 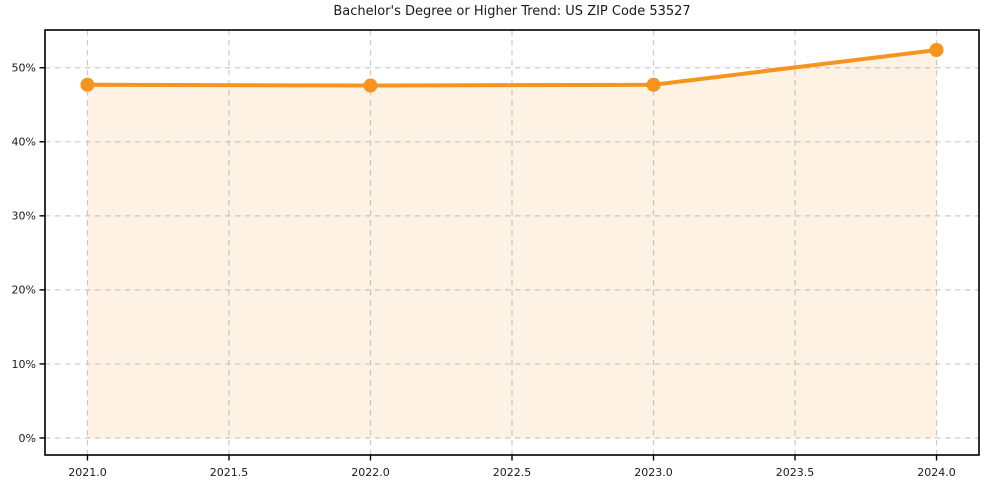 What do you see at coordinates (24, 216) in the screenshot?
I see `y-tick-label: 30%` at bounding box center [24, 216].